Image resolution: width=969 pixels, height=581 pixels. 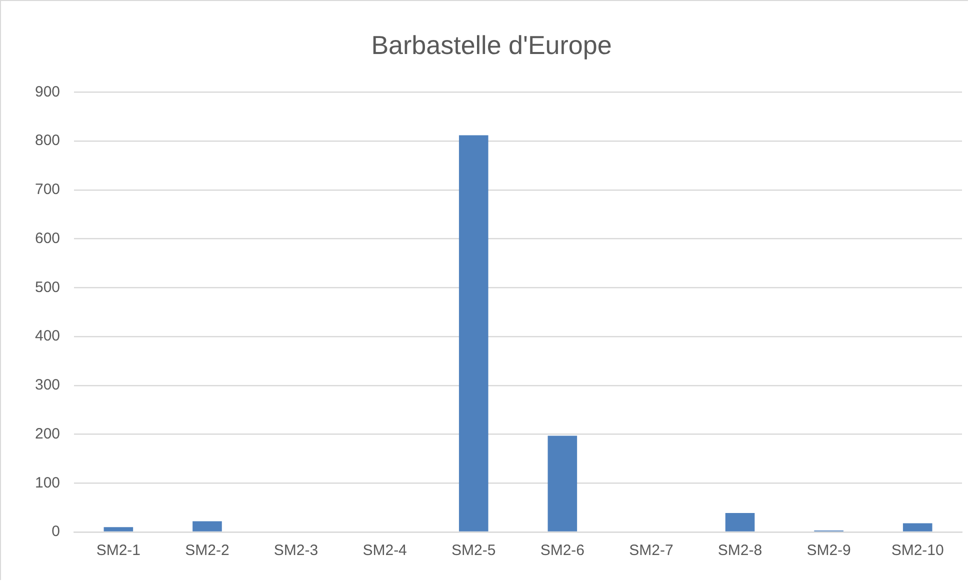 I want to click on y-tick-label: 100, so click(x=47, y=483).